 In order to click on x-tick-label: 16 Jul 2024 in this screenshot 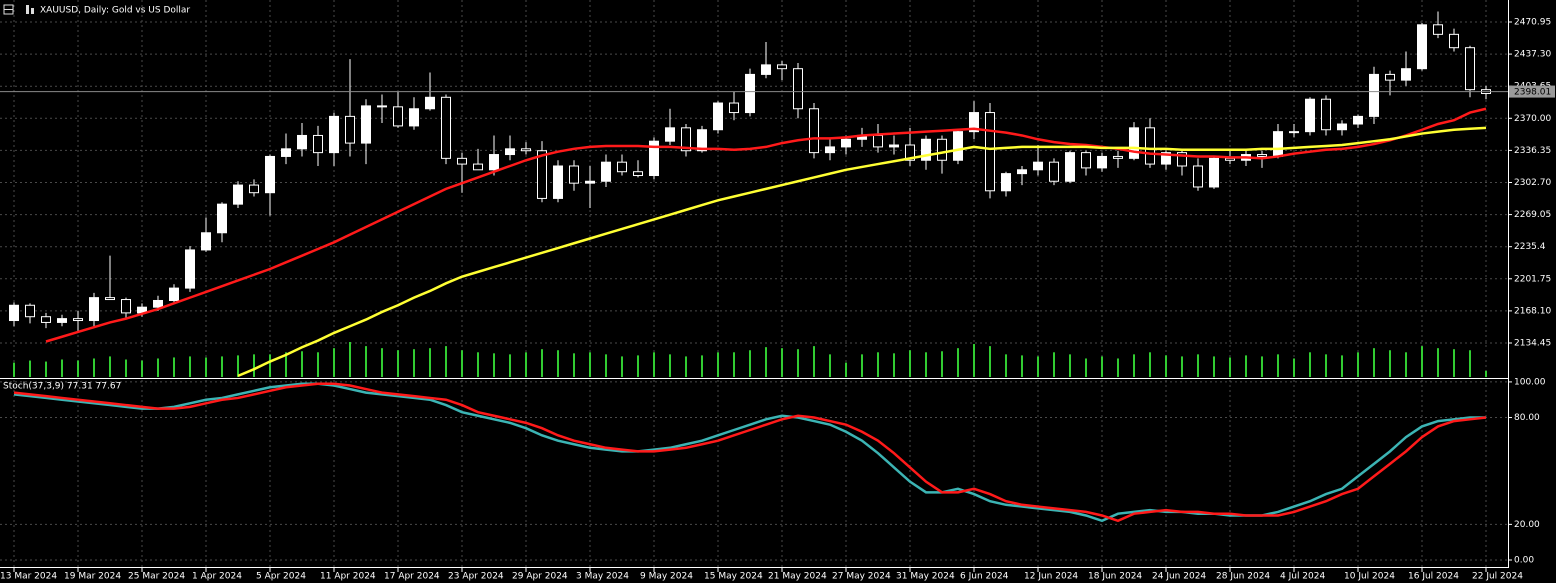, I will do `click(1433, 577)`.